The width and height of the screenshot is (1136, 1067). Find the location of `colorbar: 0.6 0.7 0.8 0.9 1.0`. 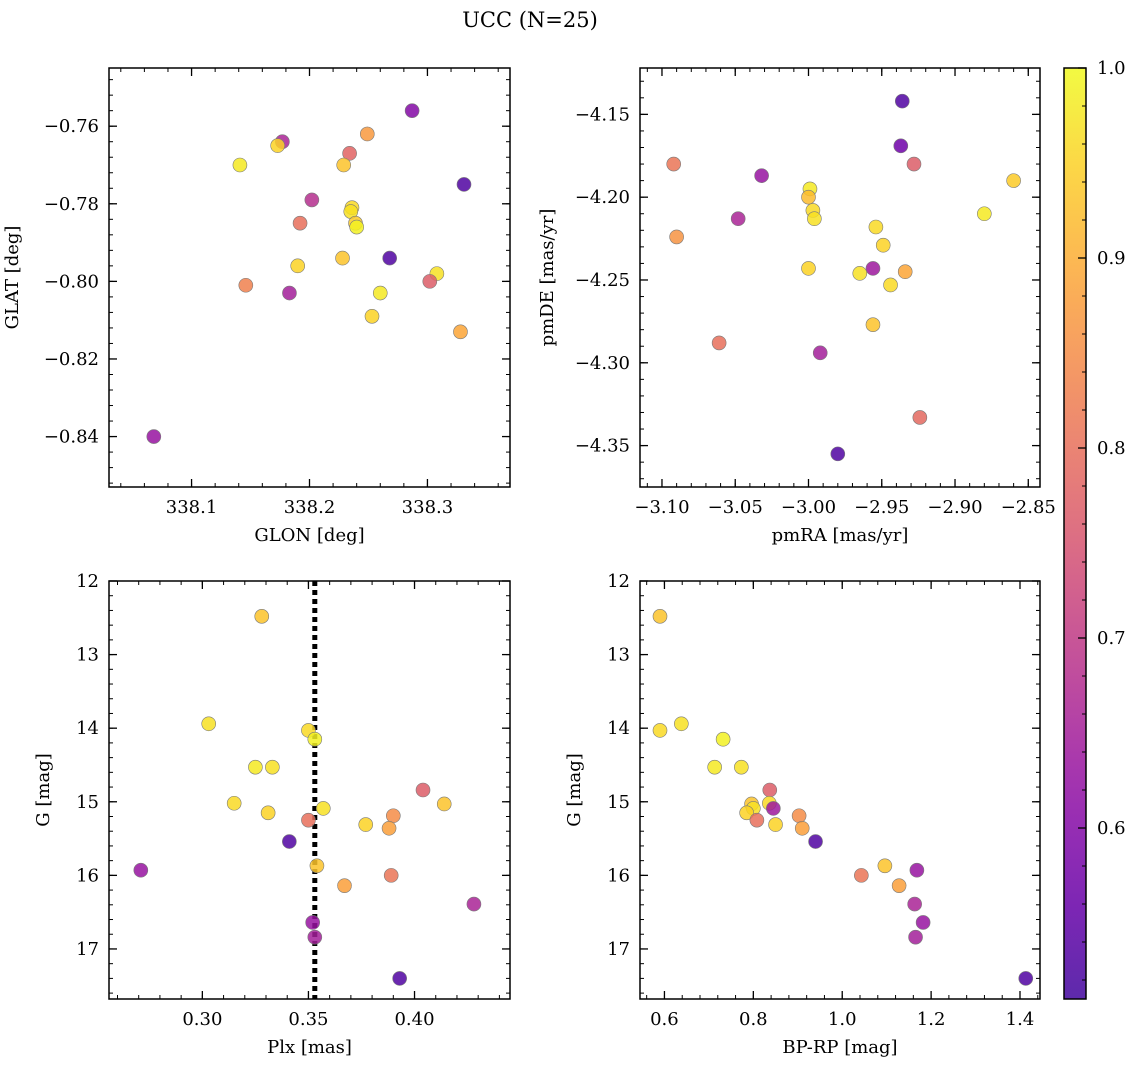

colorbar: 0.6 0.7 0.8 0.9 1.0 is located at coordinates (1094, 529).